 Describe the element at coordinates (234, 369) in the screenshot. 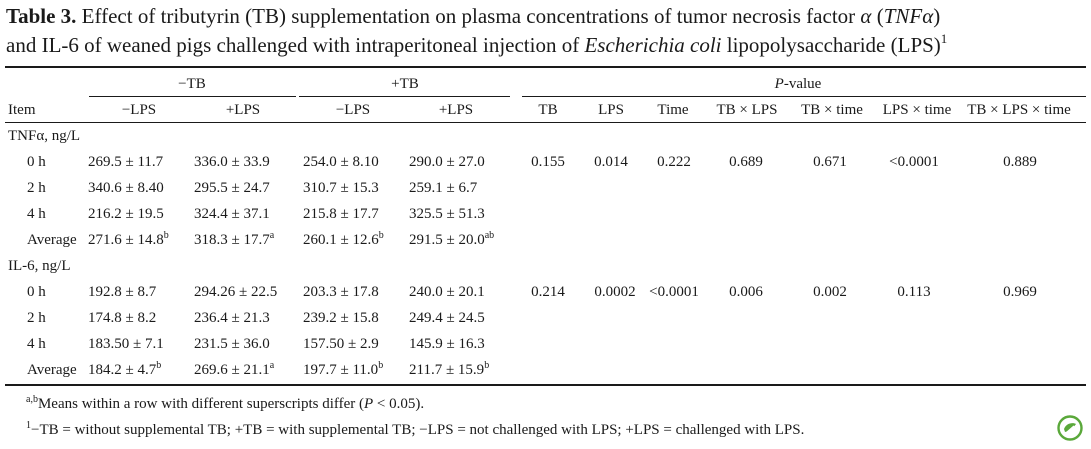

I see `cell-value: 269.6 ± 21.1a` at that location.